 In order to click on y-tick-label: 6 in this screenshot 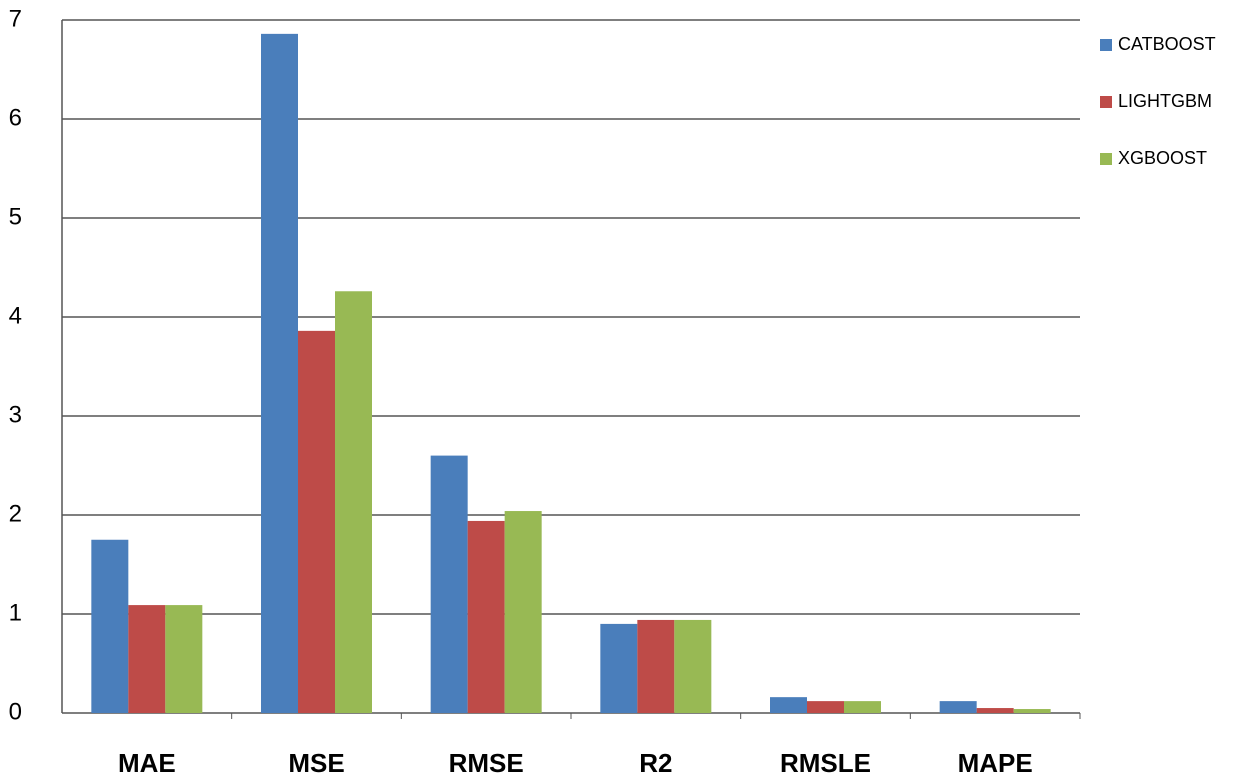, I will do `click(15, 117)`.